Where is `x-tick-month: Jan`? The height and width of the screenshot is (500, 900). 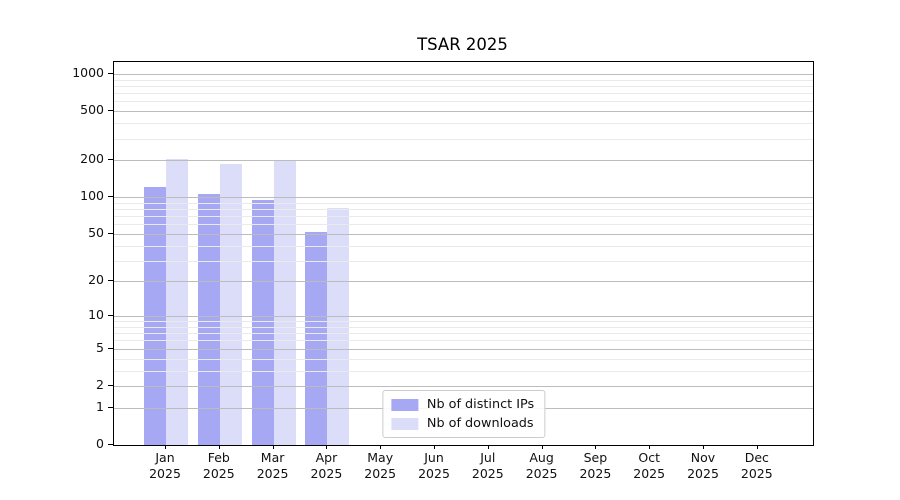
x-tick-month: Jan is located at coordinates (165, 457).